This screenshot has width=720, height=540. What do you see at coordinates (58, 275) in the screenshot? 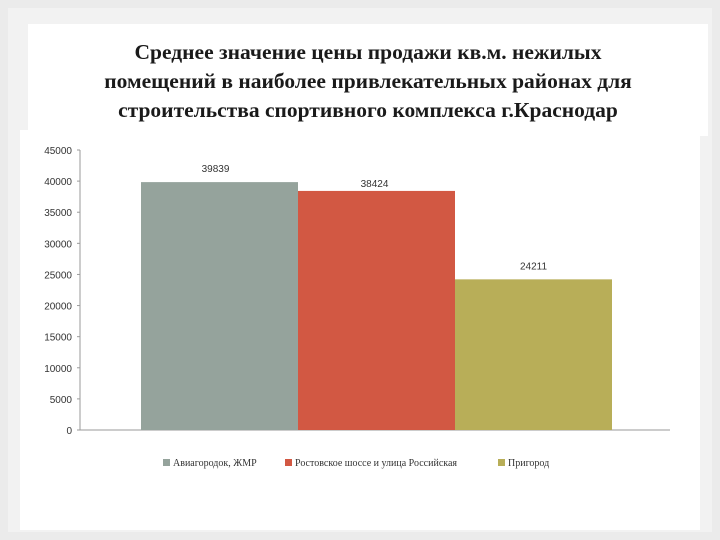
I see `y-tick-label: 25000` at bounding box center [58, 275].